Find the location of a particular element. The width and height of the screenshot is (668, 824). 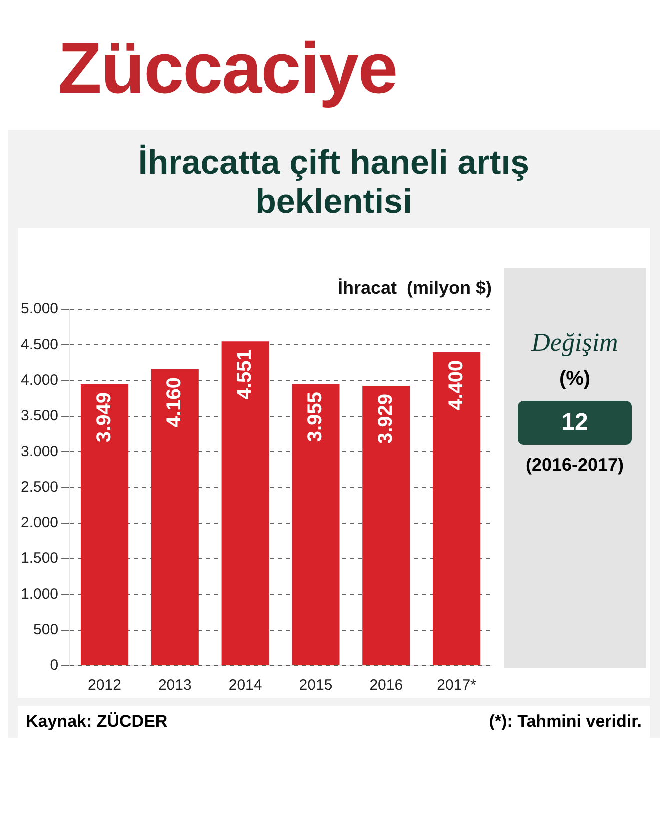

x-tick-label: 2015 is located at coordinates (316, 685).